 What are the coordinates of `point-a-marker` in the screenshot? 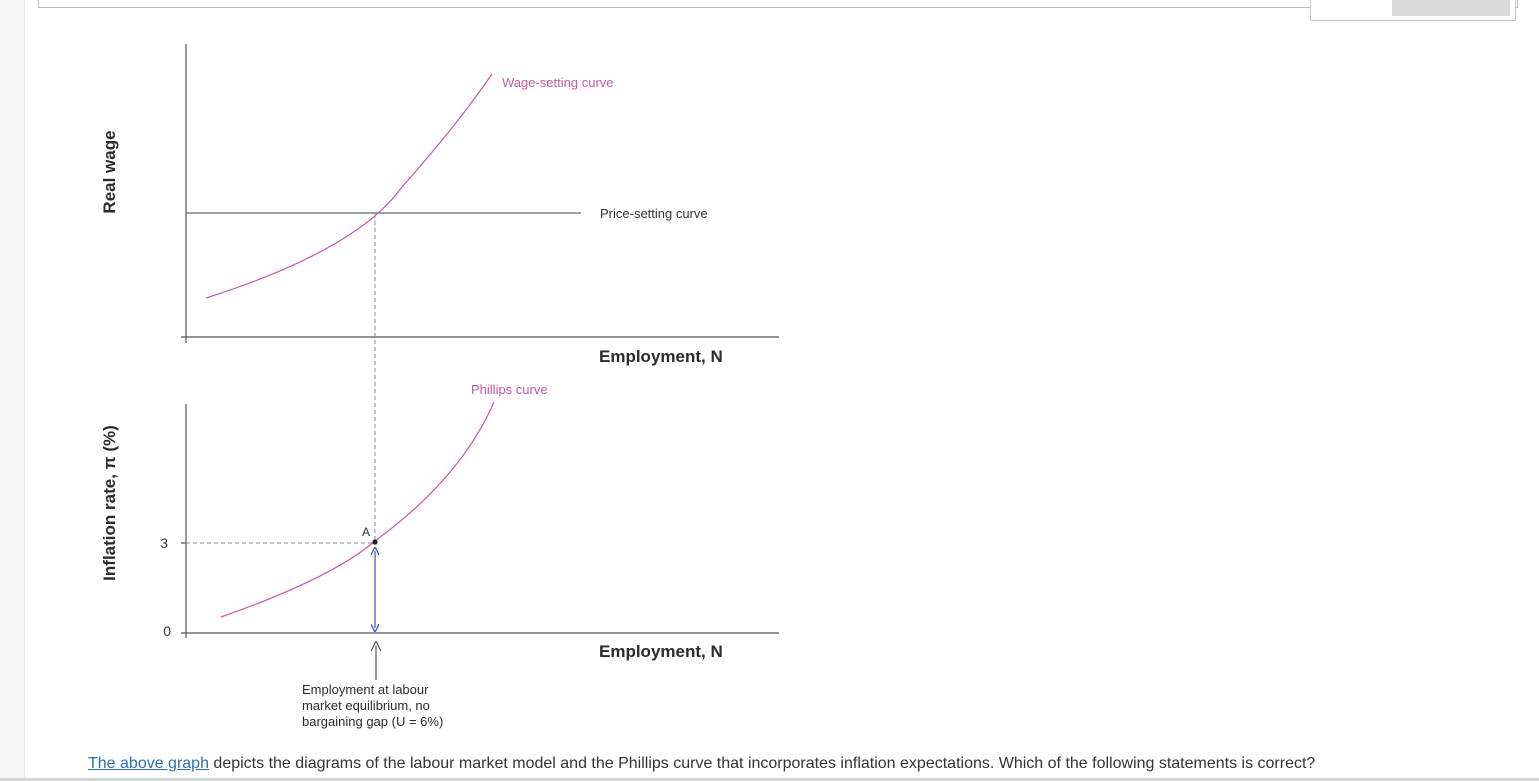 It's located at (375, 542).